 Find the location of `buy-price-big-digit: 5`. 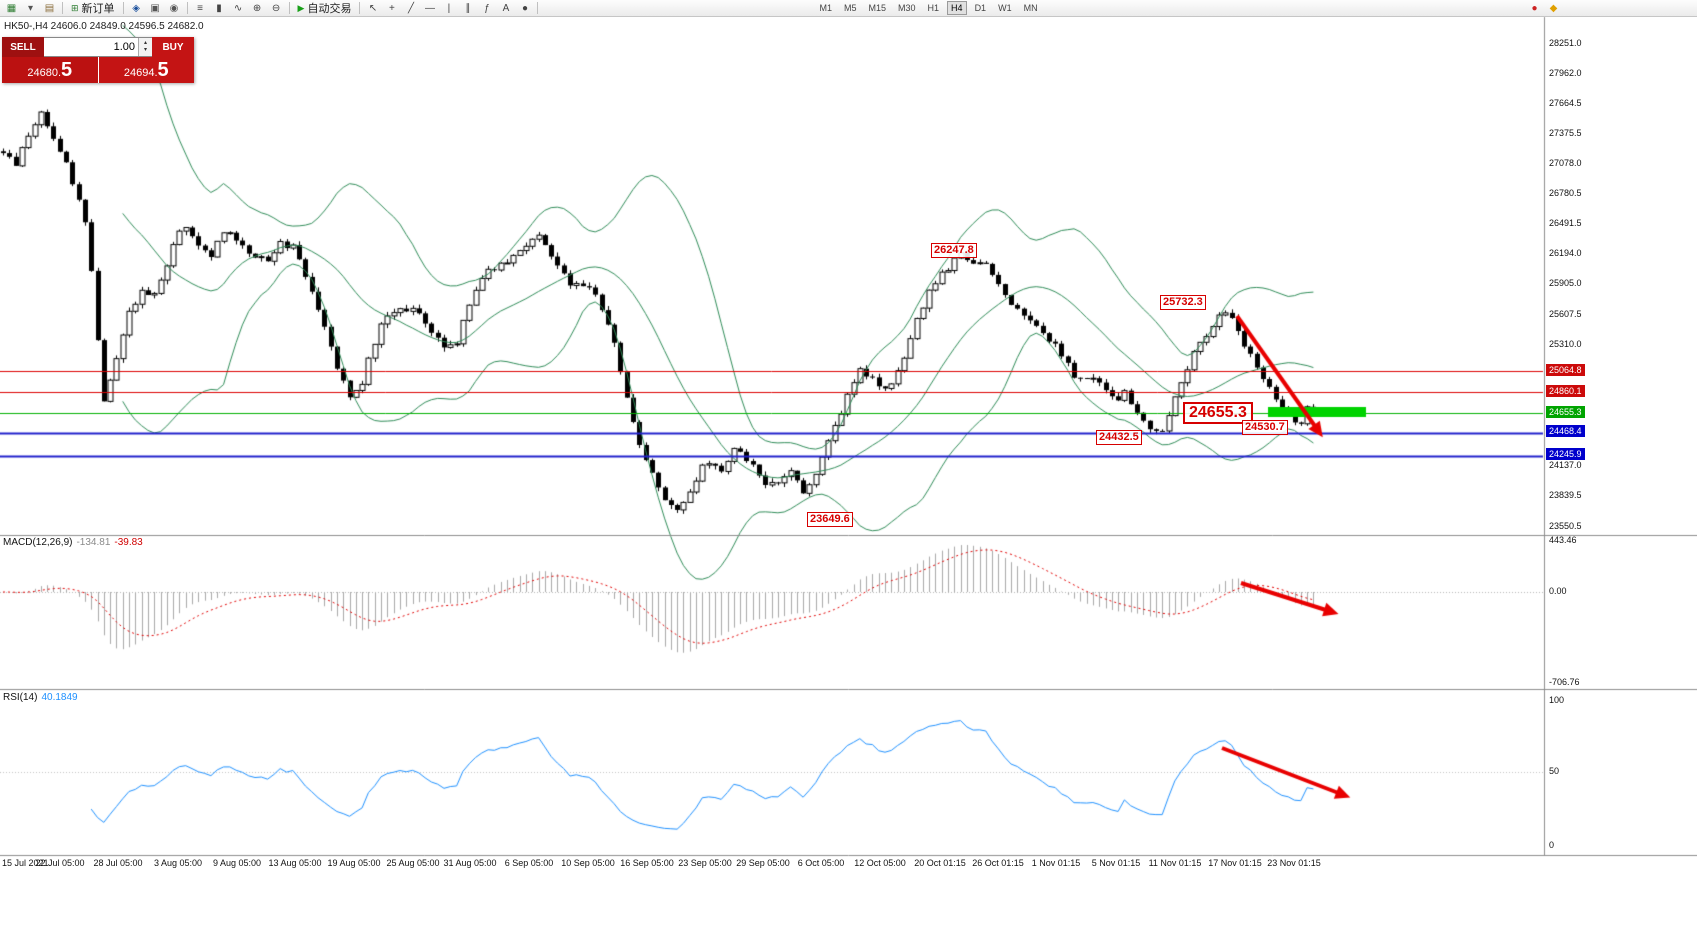

buy-price-big-digit: 5 is located at coordinates (163, 70).